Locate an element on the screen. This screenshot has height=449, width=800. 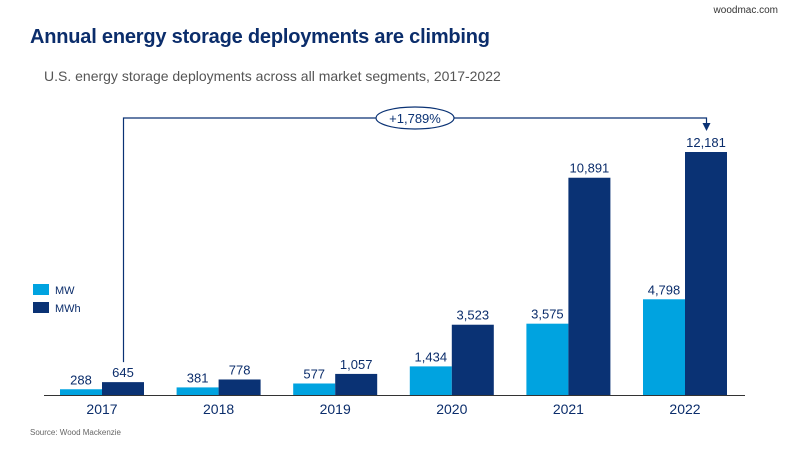
bar-mwh-2018 is located at coordinates (239, 387).